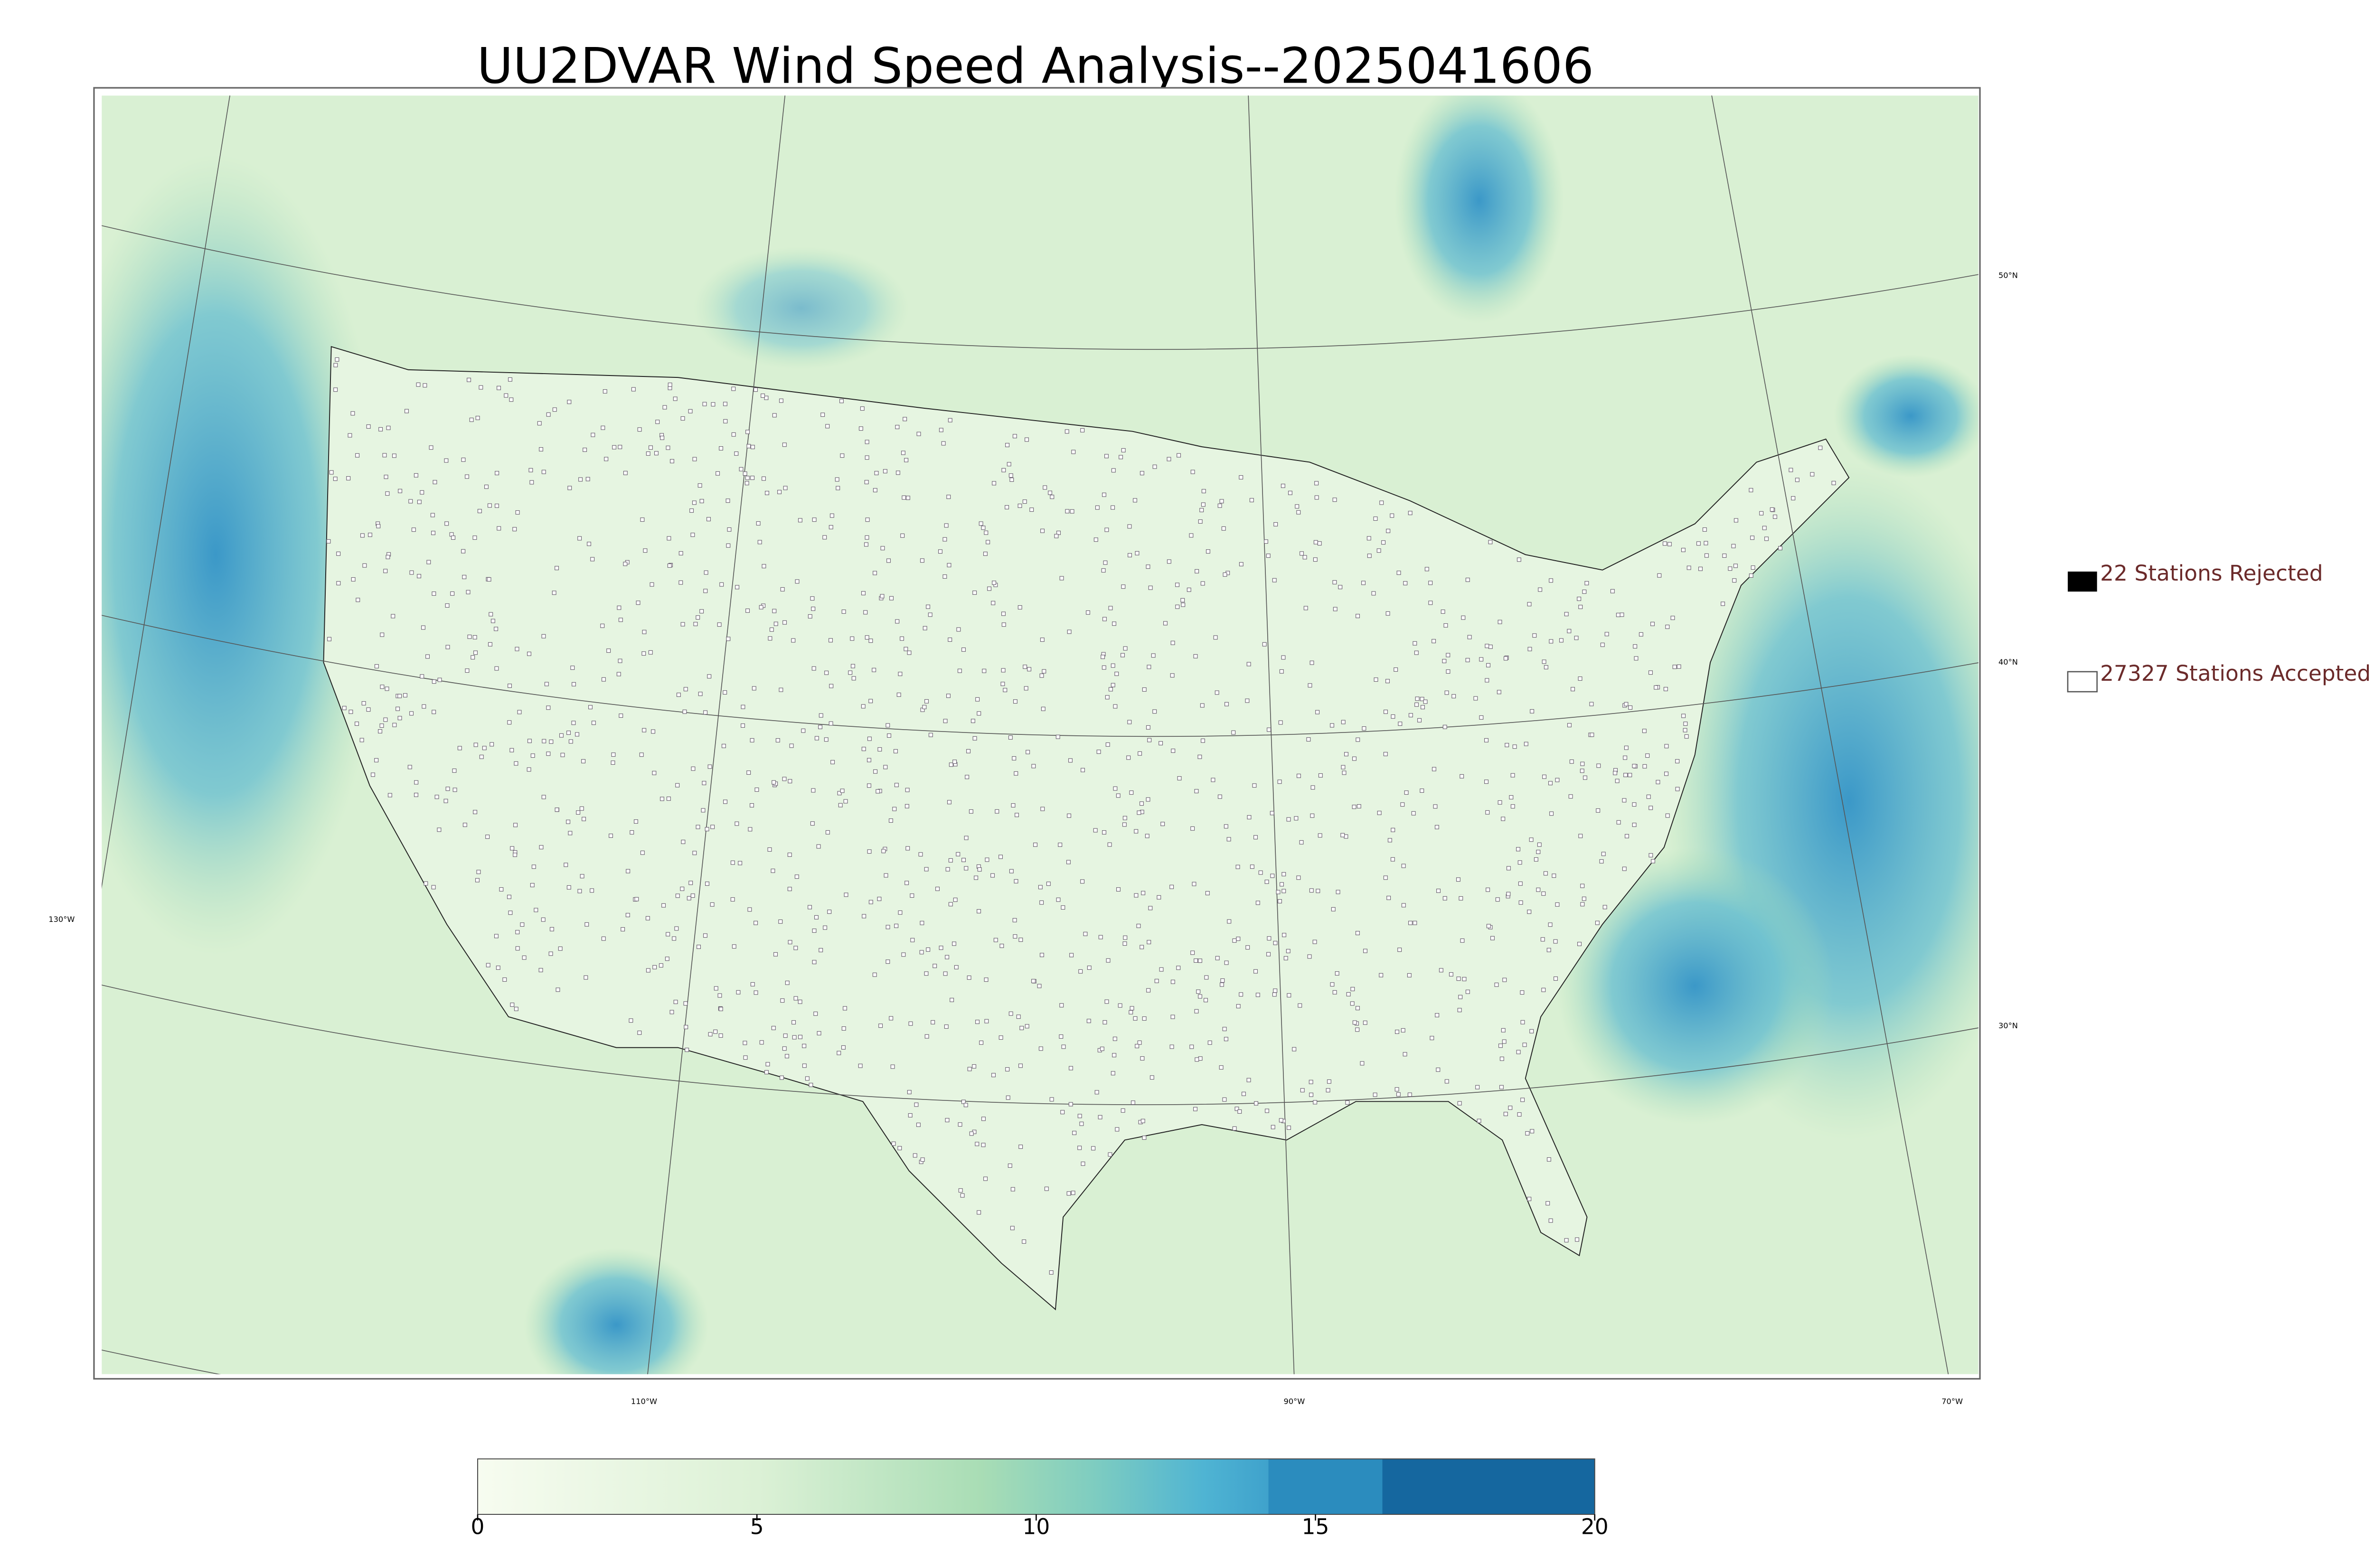 This screenshot has height=1568, width=2374. Describe the element at coordinates (757, 1527) in the screenshot. I see `colorbar-tick-label: 5` at that location.